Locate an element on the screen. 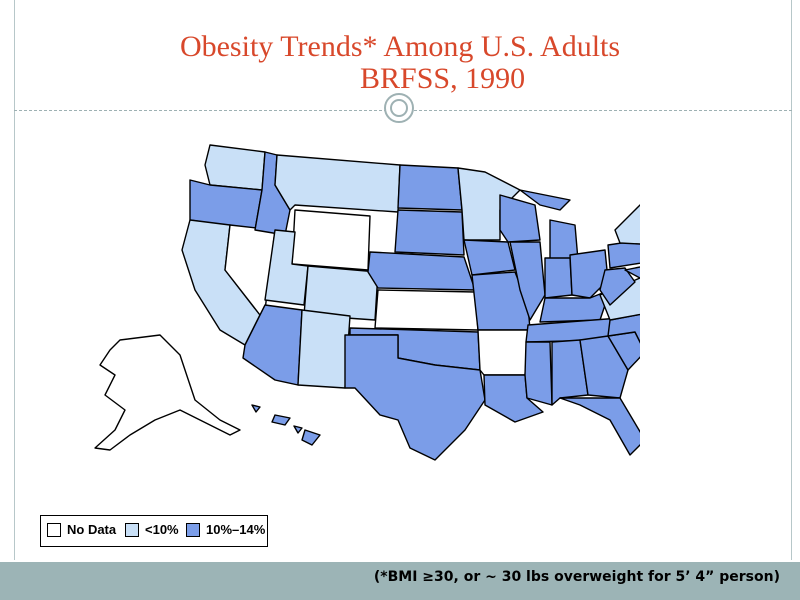 The width and height of the screenshot is (800, 600). legend-label-under-10: <10% is located at coordinates (162, 529).